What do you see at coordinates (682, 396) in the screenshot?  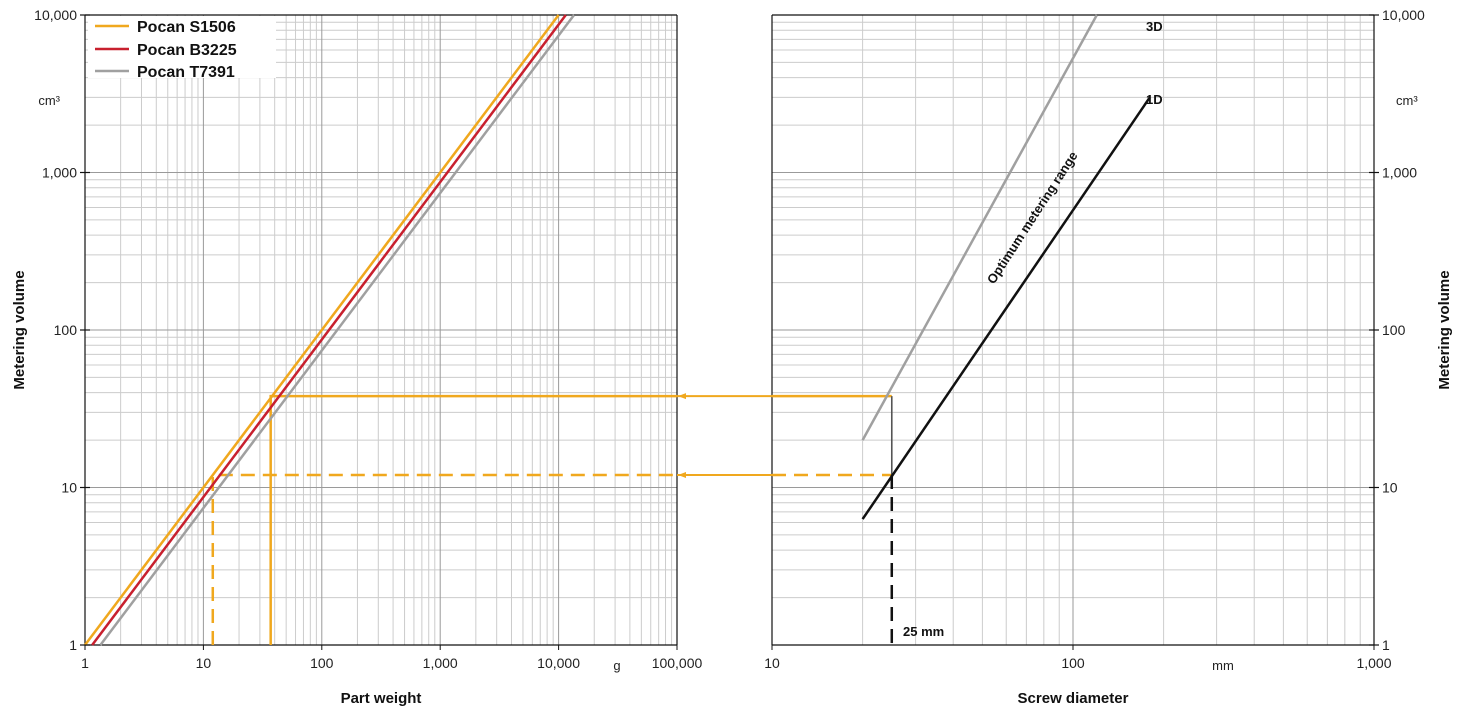 I see `connector-arrowhead-solid` at bounding box center [682, 396].